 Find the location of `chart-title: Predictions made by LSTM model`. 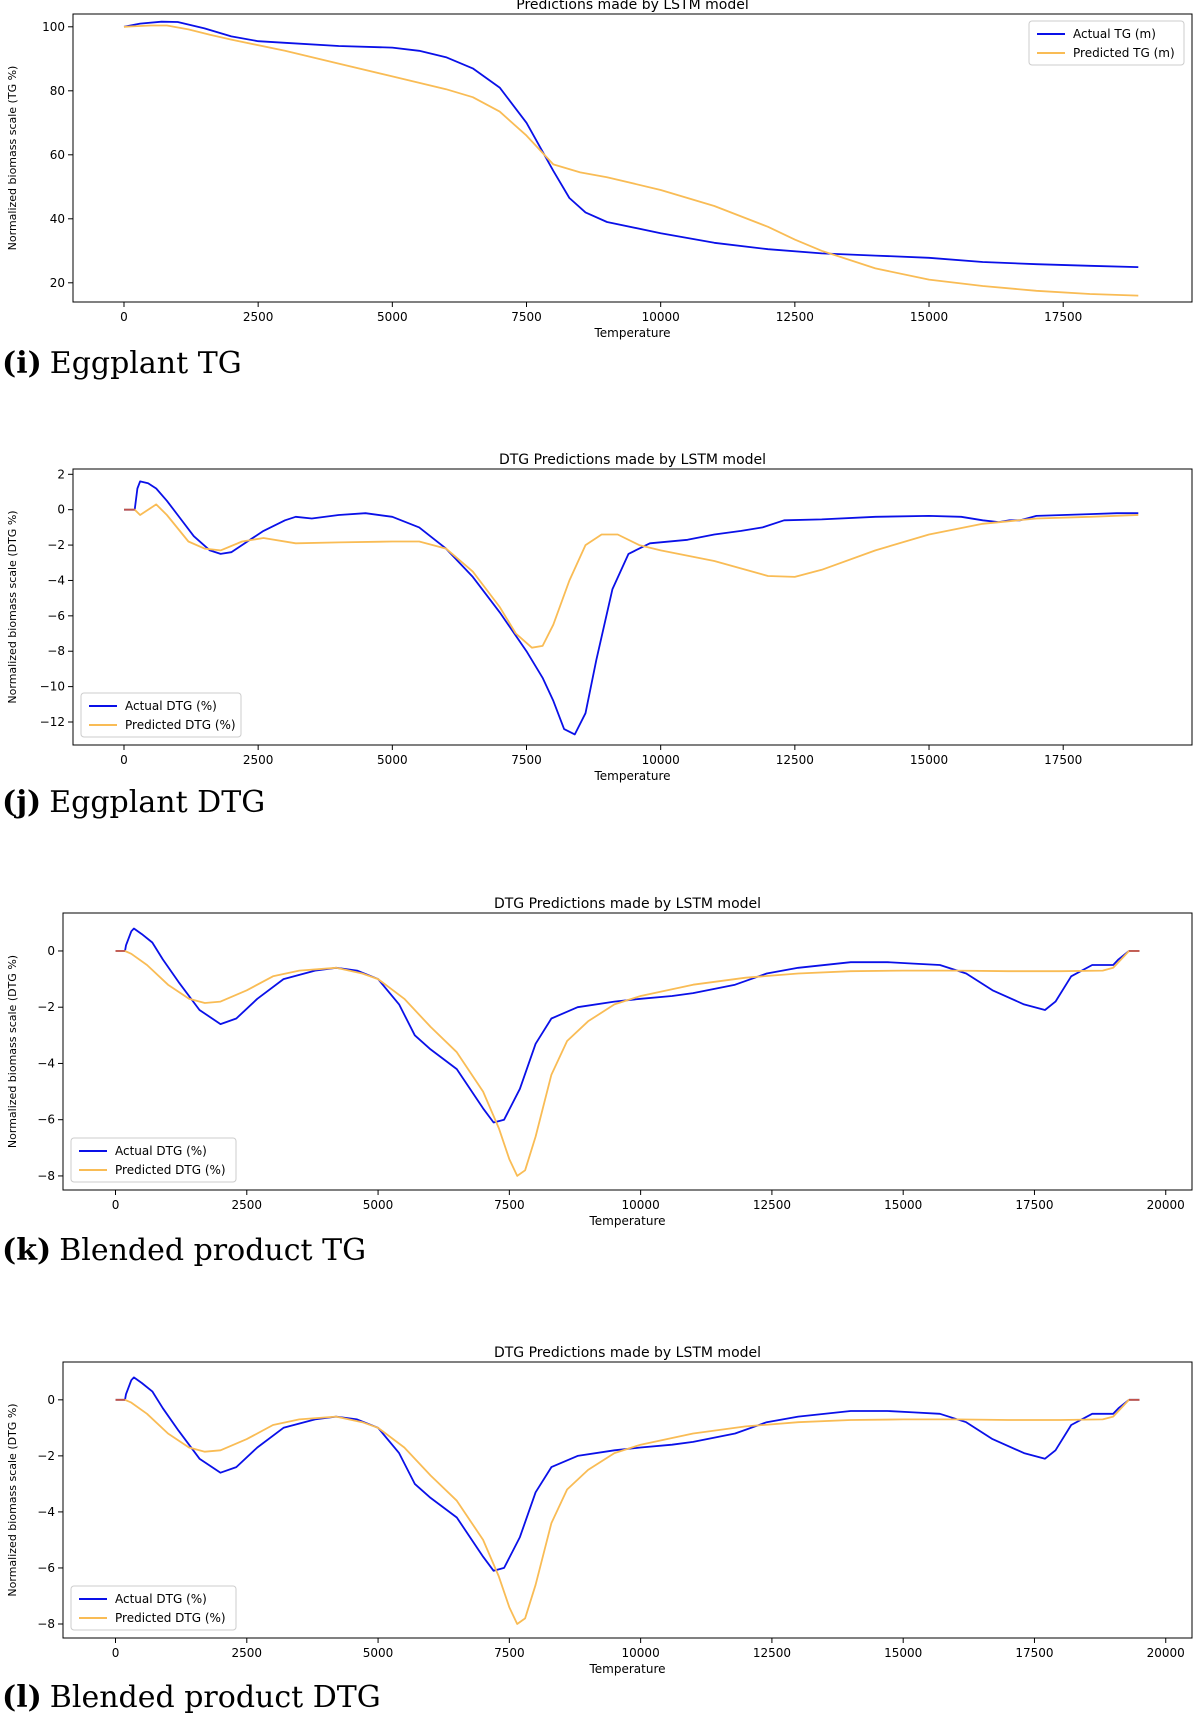

chart-title: Predictions made by LSTM model is located at coordinates (632, 6).